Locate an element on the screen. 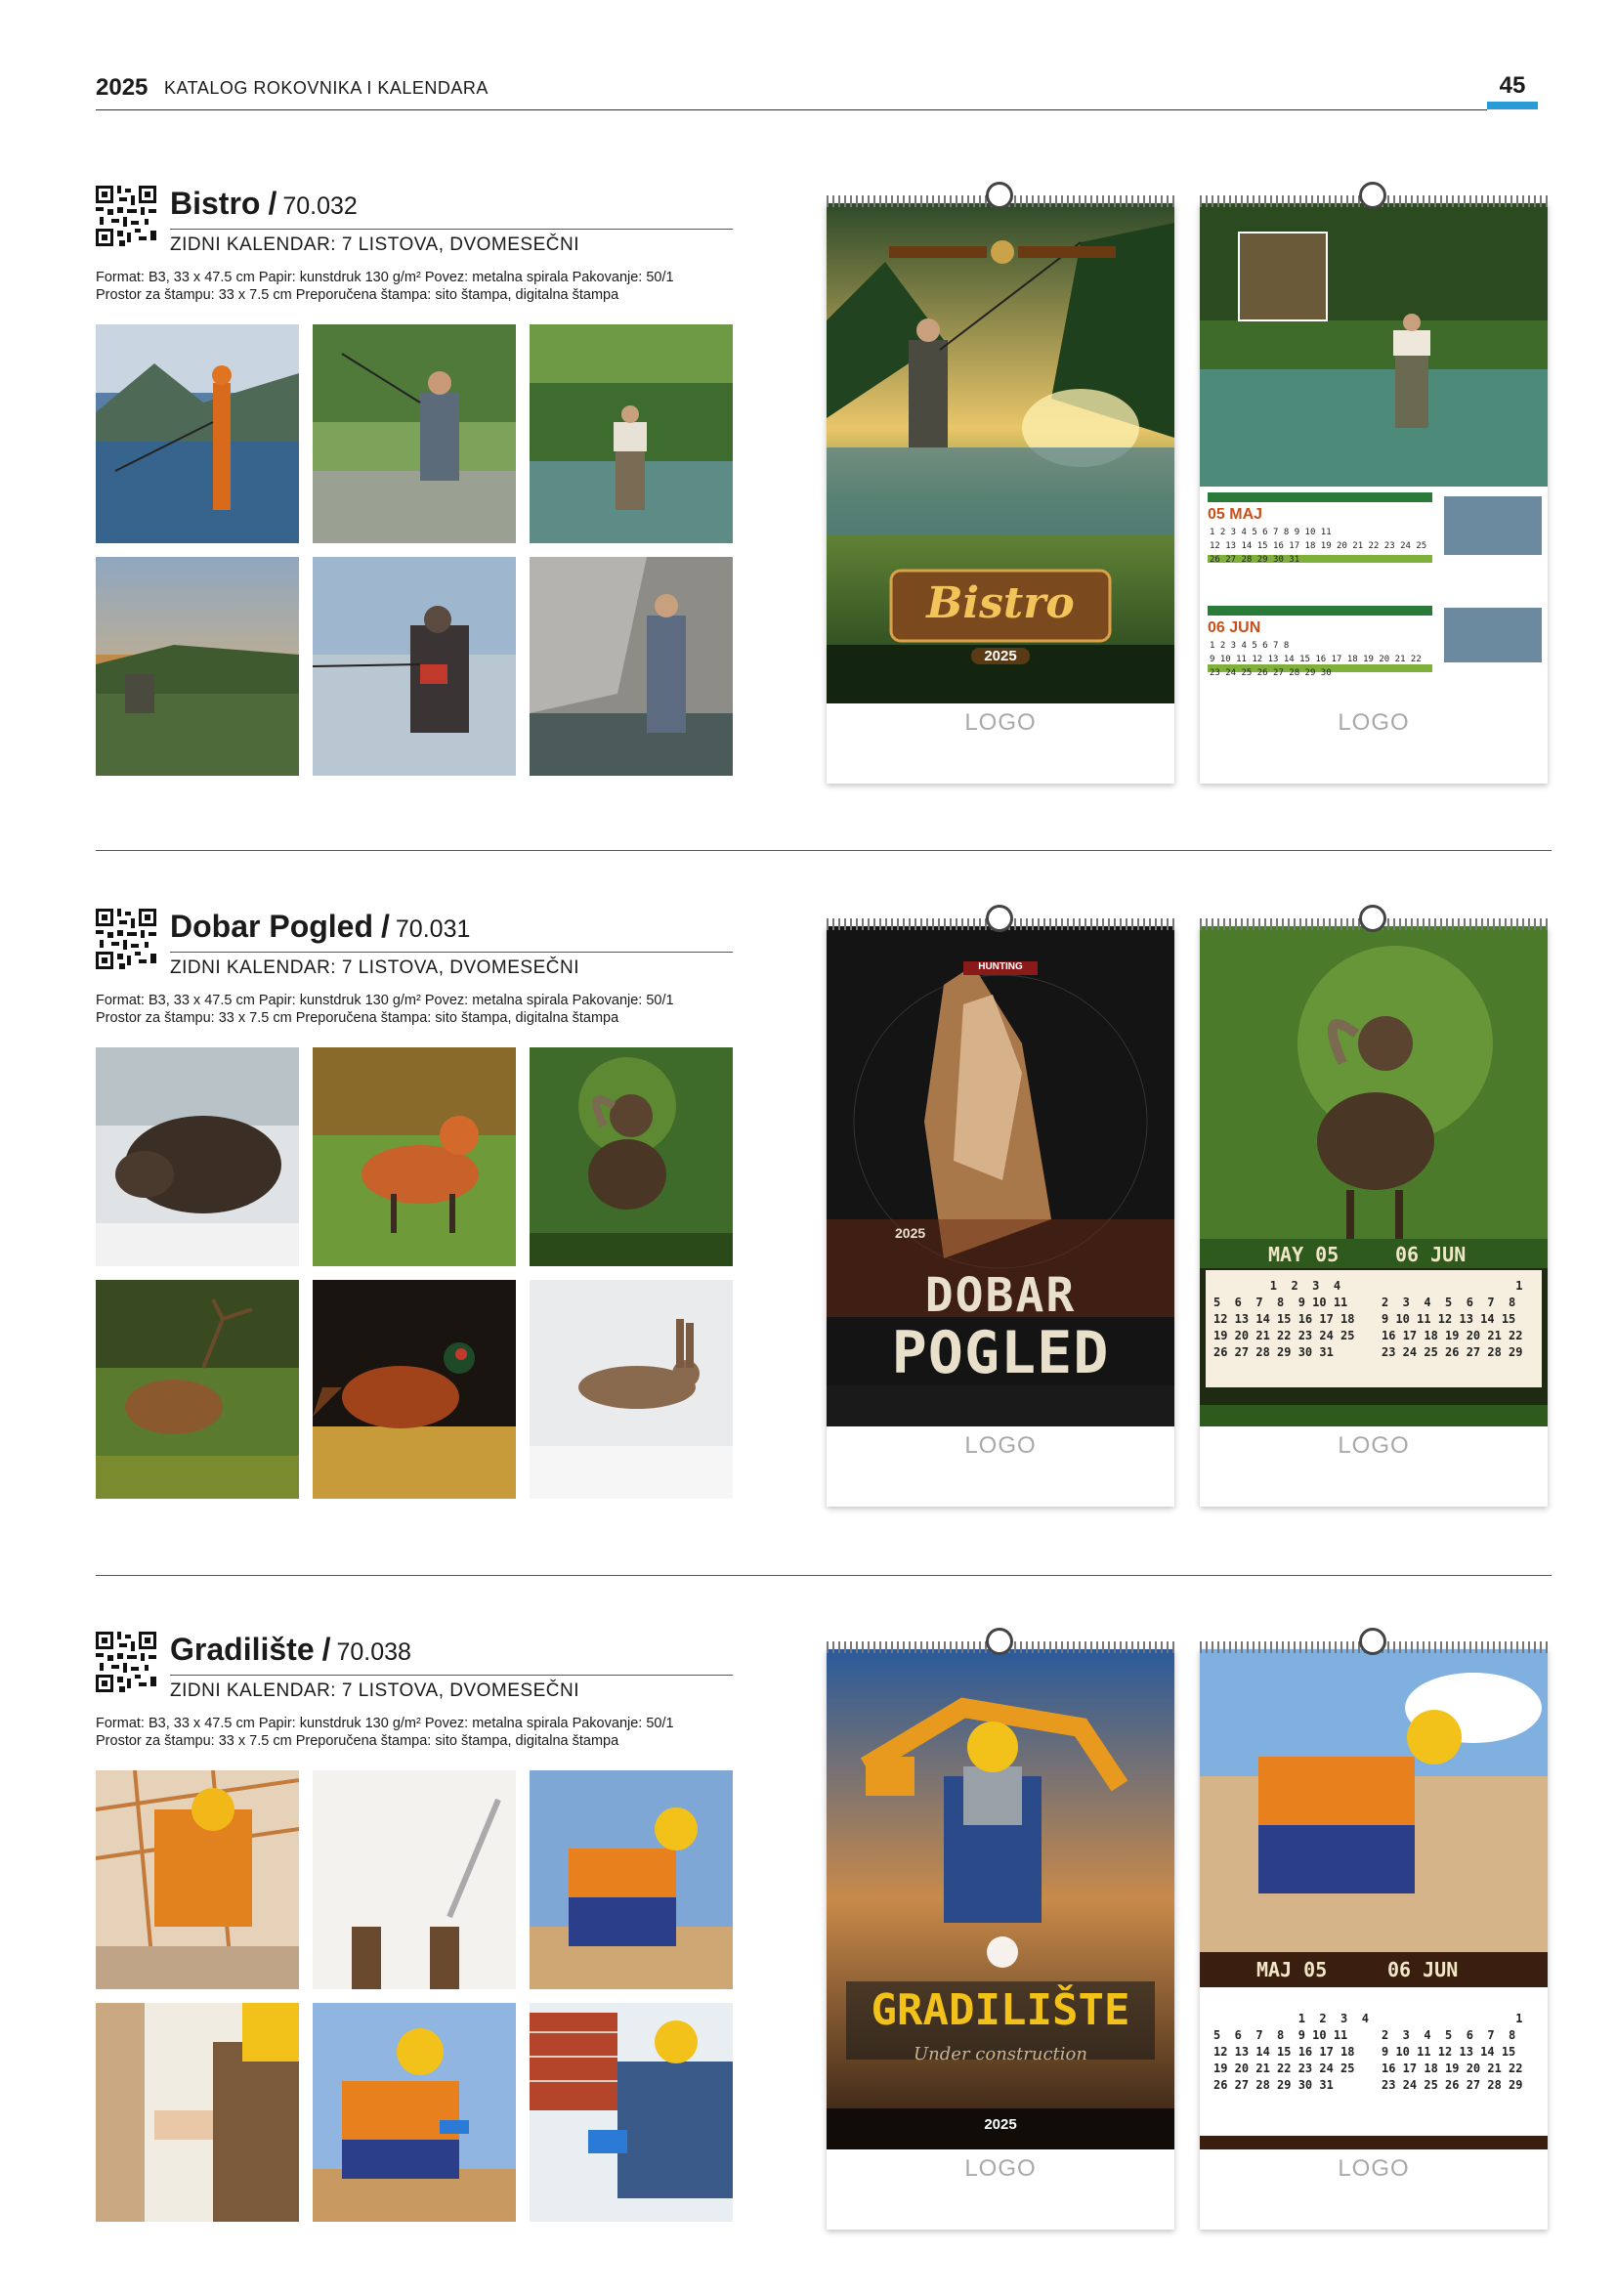 This screenshot has width=1616, height=2296. product-name: Gradilište is located at coordinates (242, 1649).